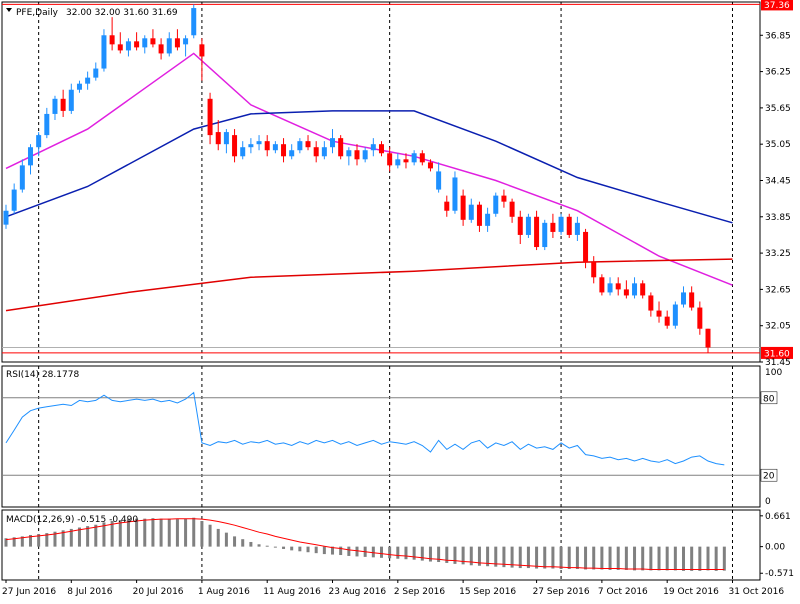 This screenshot has width=800, height=604. What do you see at coordinates (779, 574) in the screenshot?
I see `macd-axis-label: -0.571` at bounding box center [779, 574].